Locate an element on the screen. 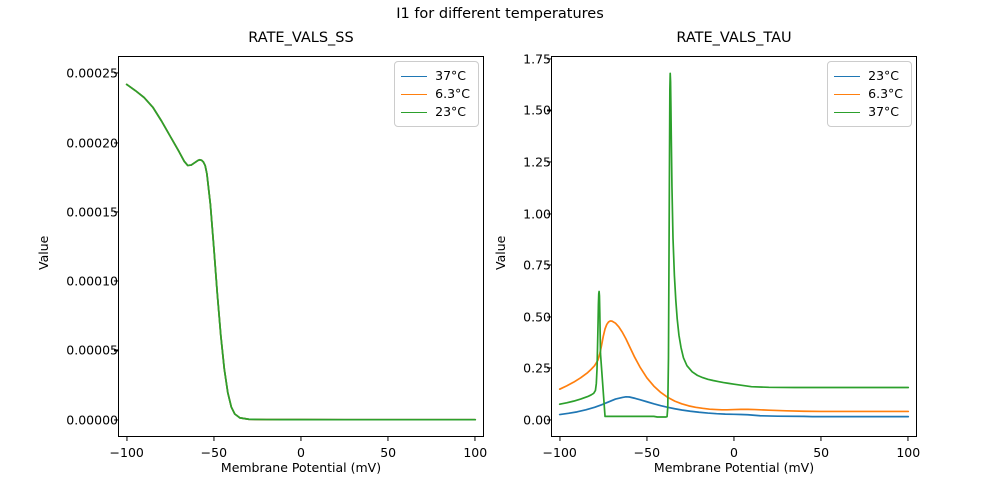 The height and width of the screenshot is (500, 1000). y-tick-label: 0.00010 is located at coordinates (92, 281).